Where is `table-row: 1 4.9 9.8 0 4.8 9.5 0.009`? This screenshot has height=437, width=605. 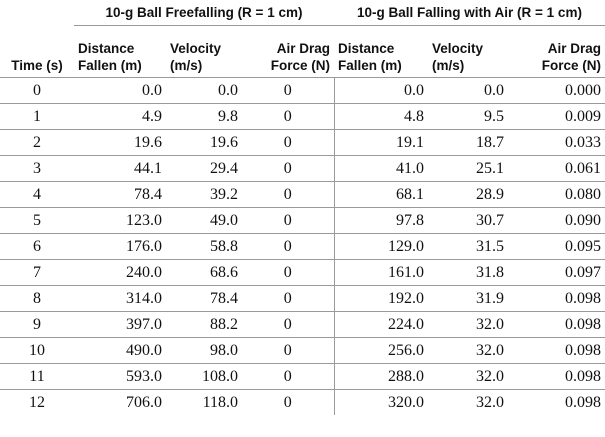
table-row: 1 4.9 9.8 0 4.8 9.5 0.009 is located at coordinates (302, 116).